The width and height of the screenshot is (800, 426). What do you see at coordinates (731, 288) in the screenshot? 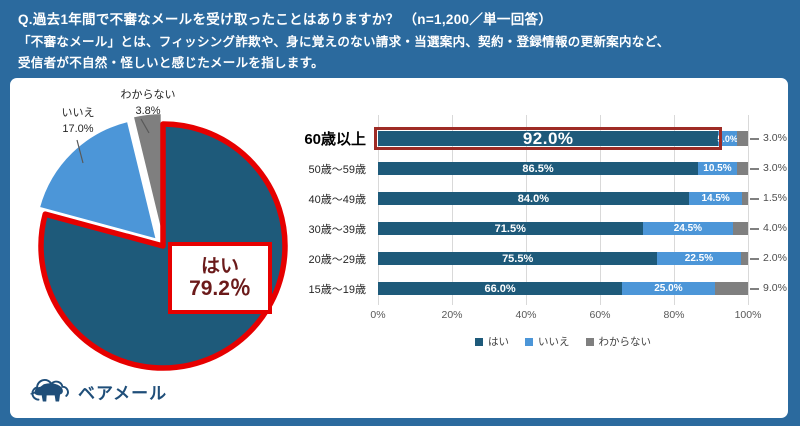
I see `bar-segment-わからない-5` at bounding box center [731, 288].